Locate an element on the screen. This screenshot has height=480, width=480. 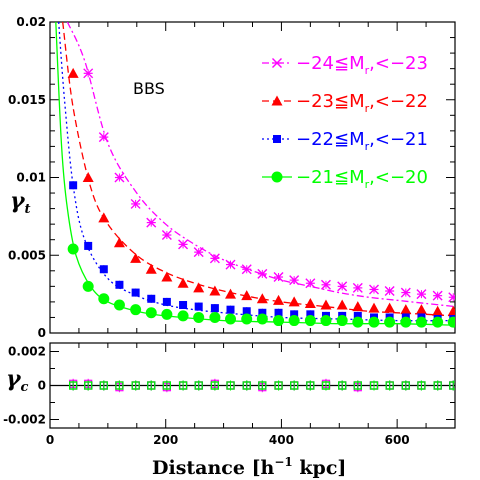
legend-label: −22≦Mr,<−21 is located at coordinates (362, 141).